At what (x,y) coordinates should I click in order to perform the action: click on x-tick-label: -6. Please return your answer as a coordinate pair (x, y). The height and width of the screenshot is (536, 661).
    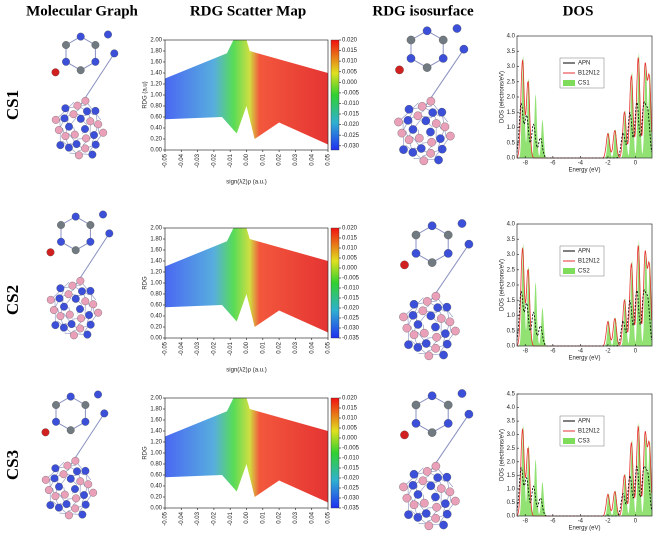
    Looking at the image, I should click on (553, 352).